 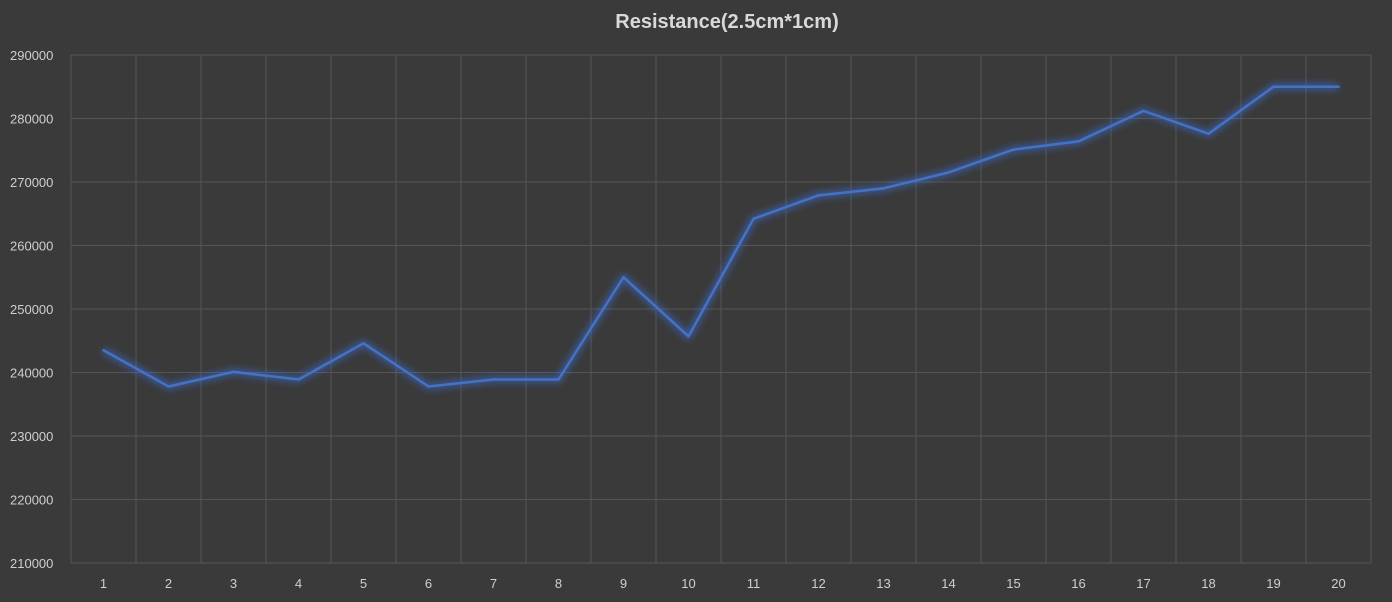 I want to click on x-tick-label: 6, so click(x=428, y=583).